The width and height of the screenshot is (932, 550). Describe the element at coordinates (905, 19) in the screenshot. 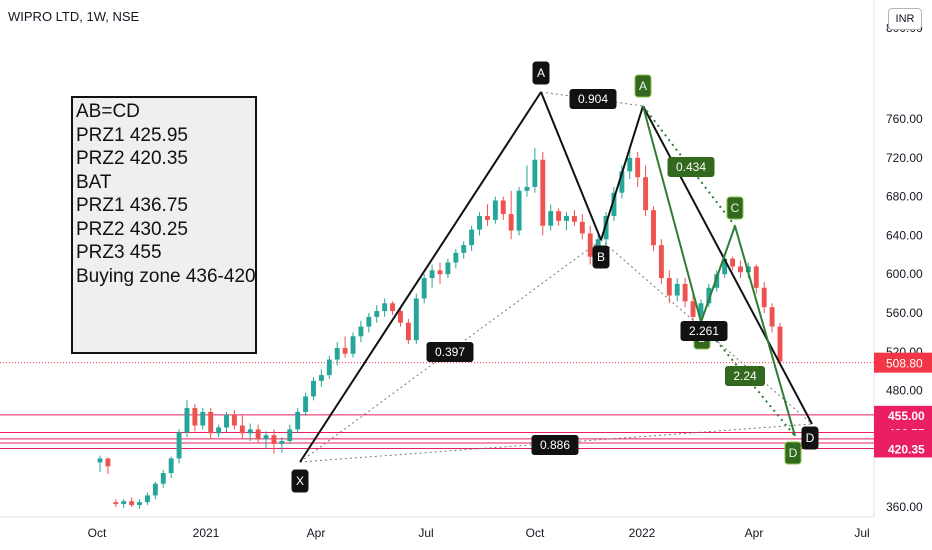

I see `currency-badge: INR` at that location.